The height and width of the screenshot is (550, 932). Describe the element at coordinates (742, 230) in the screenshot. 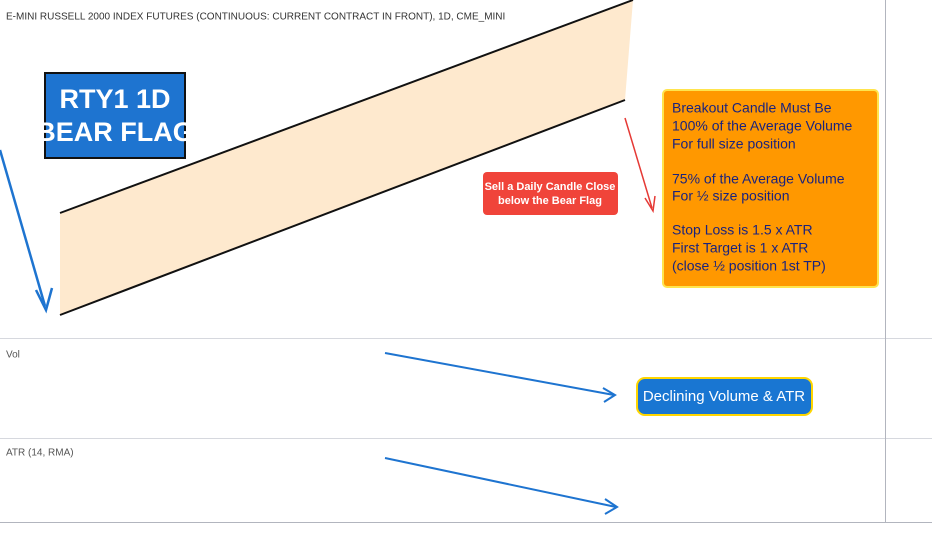

I see `rule-text: Stop Loss is 1.5 x ATR` at that location.